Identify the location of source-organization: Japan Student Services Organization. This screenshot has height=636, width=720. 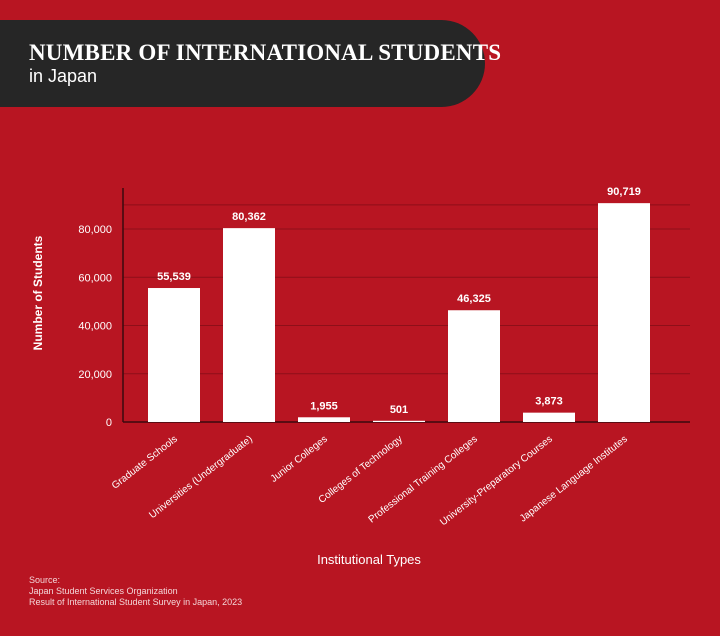
(103, 591).